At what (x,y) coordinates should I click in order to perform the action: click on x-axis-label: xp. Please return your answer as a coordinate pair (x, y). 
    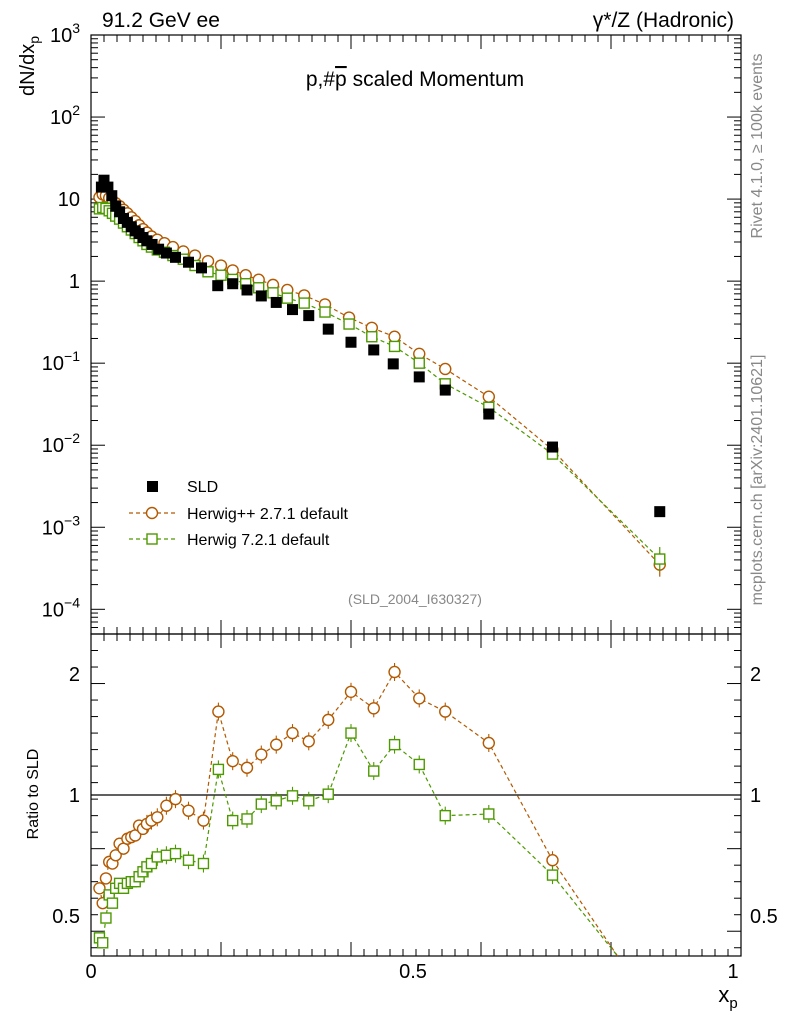
    Looking at the image, I should click on (727, 997).